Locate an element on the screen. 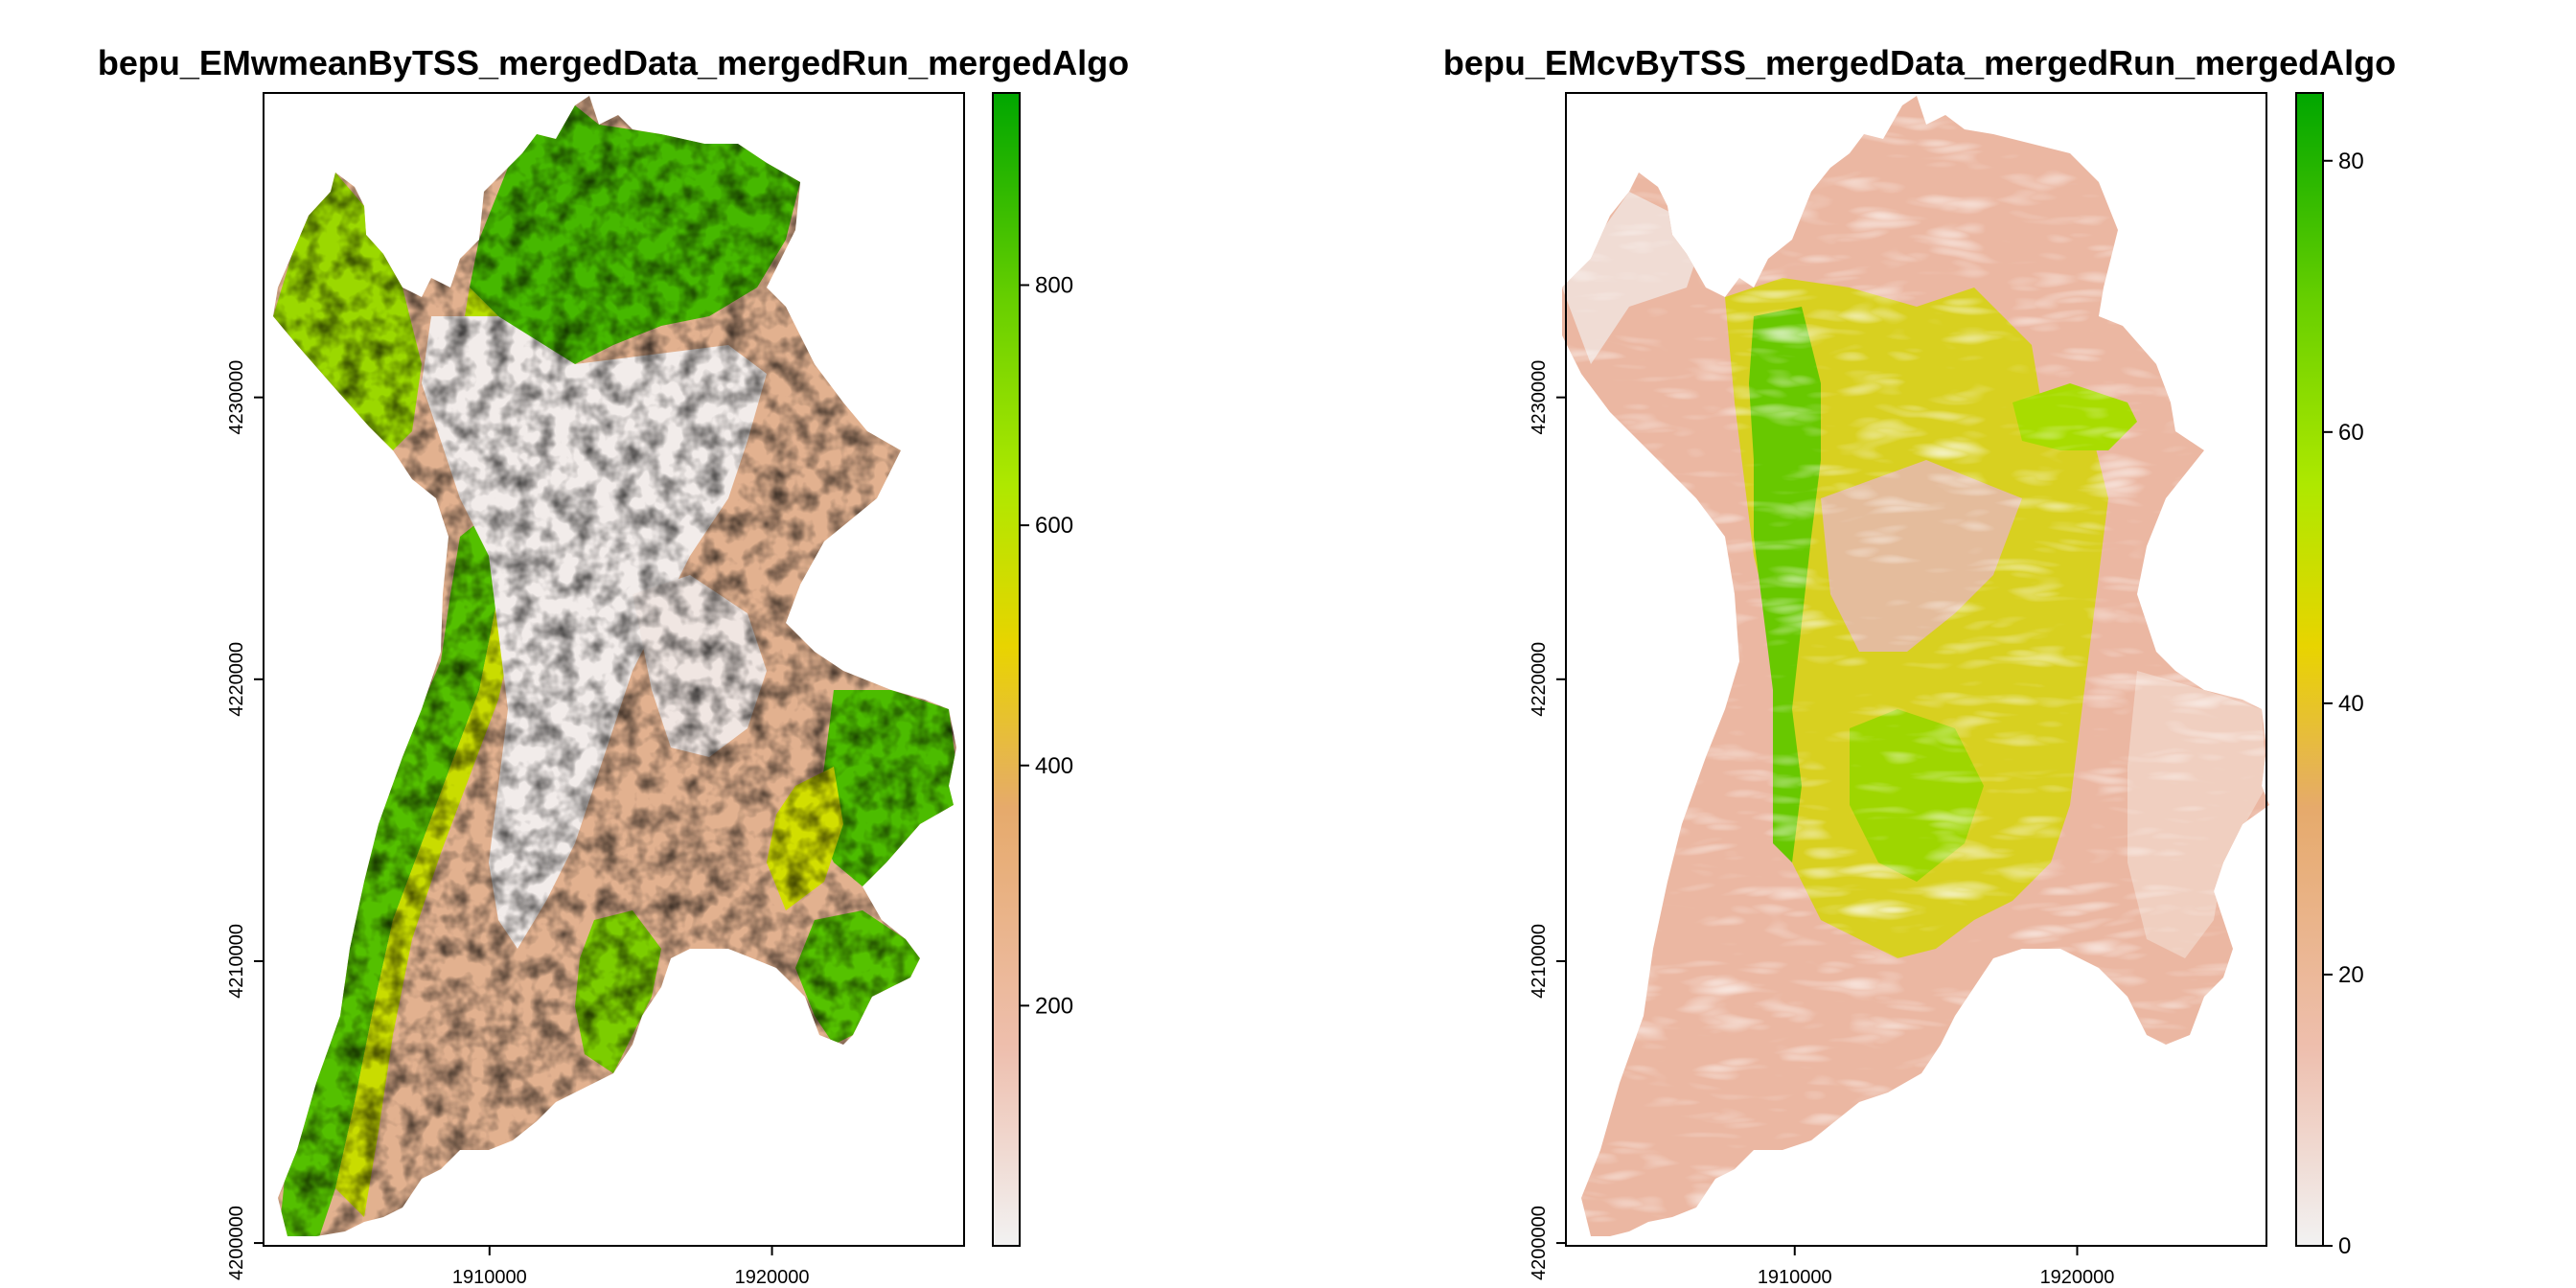  legend-tick-label: 200 is located at coordinates (1054, 1006).